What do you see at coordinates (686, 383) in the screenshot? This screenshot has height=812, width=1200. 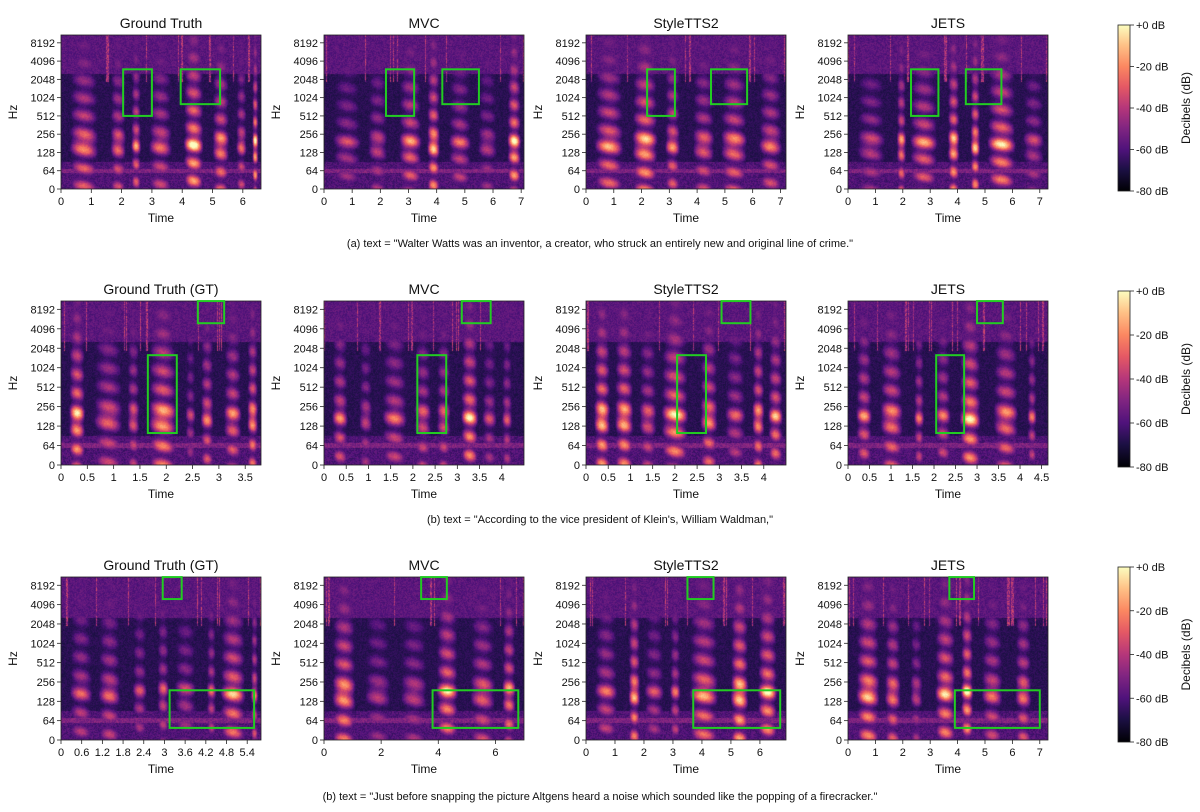 I see `spectrogram-image` at bounding box center [686, 383].